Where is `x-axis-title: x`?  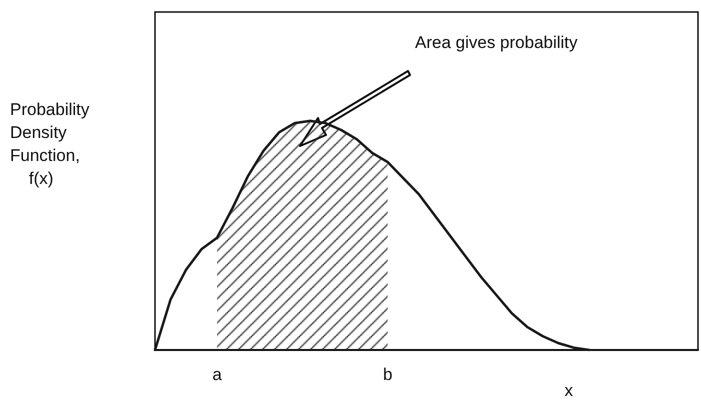 x-axis-title: x is located at coordinates (569, 390).